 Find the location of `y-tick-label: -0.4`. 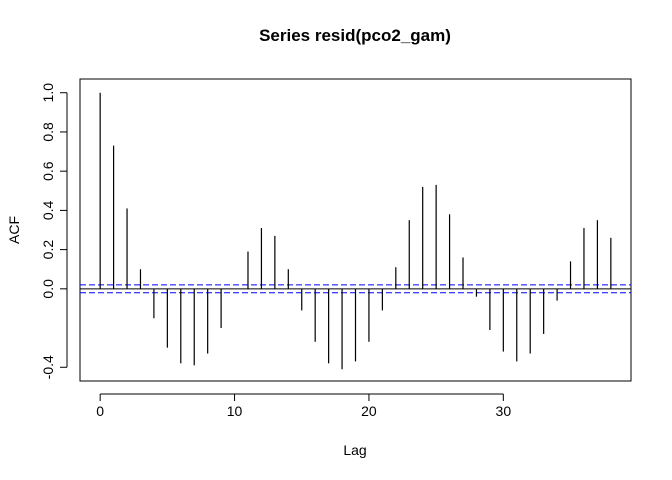

y-tick-label: -0.4 is located at coordinates (48, 367).